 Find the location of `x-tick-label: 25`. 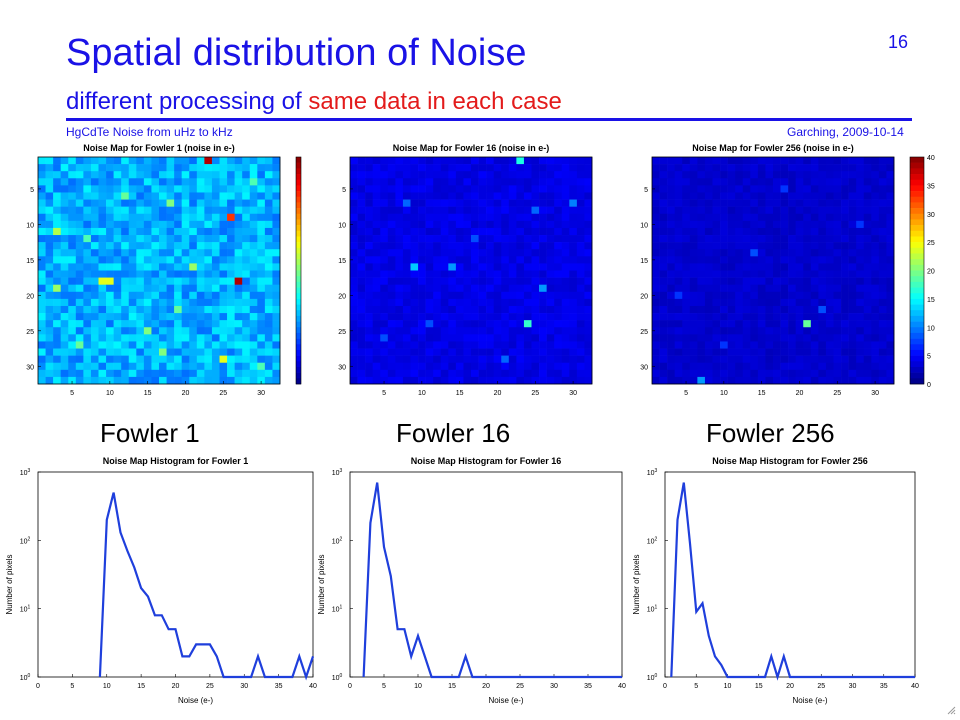

x-tick-label: 25 is located at coordinates (837, 393).